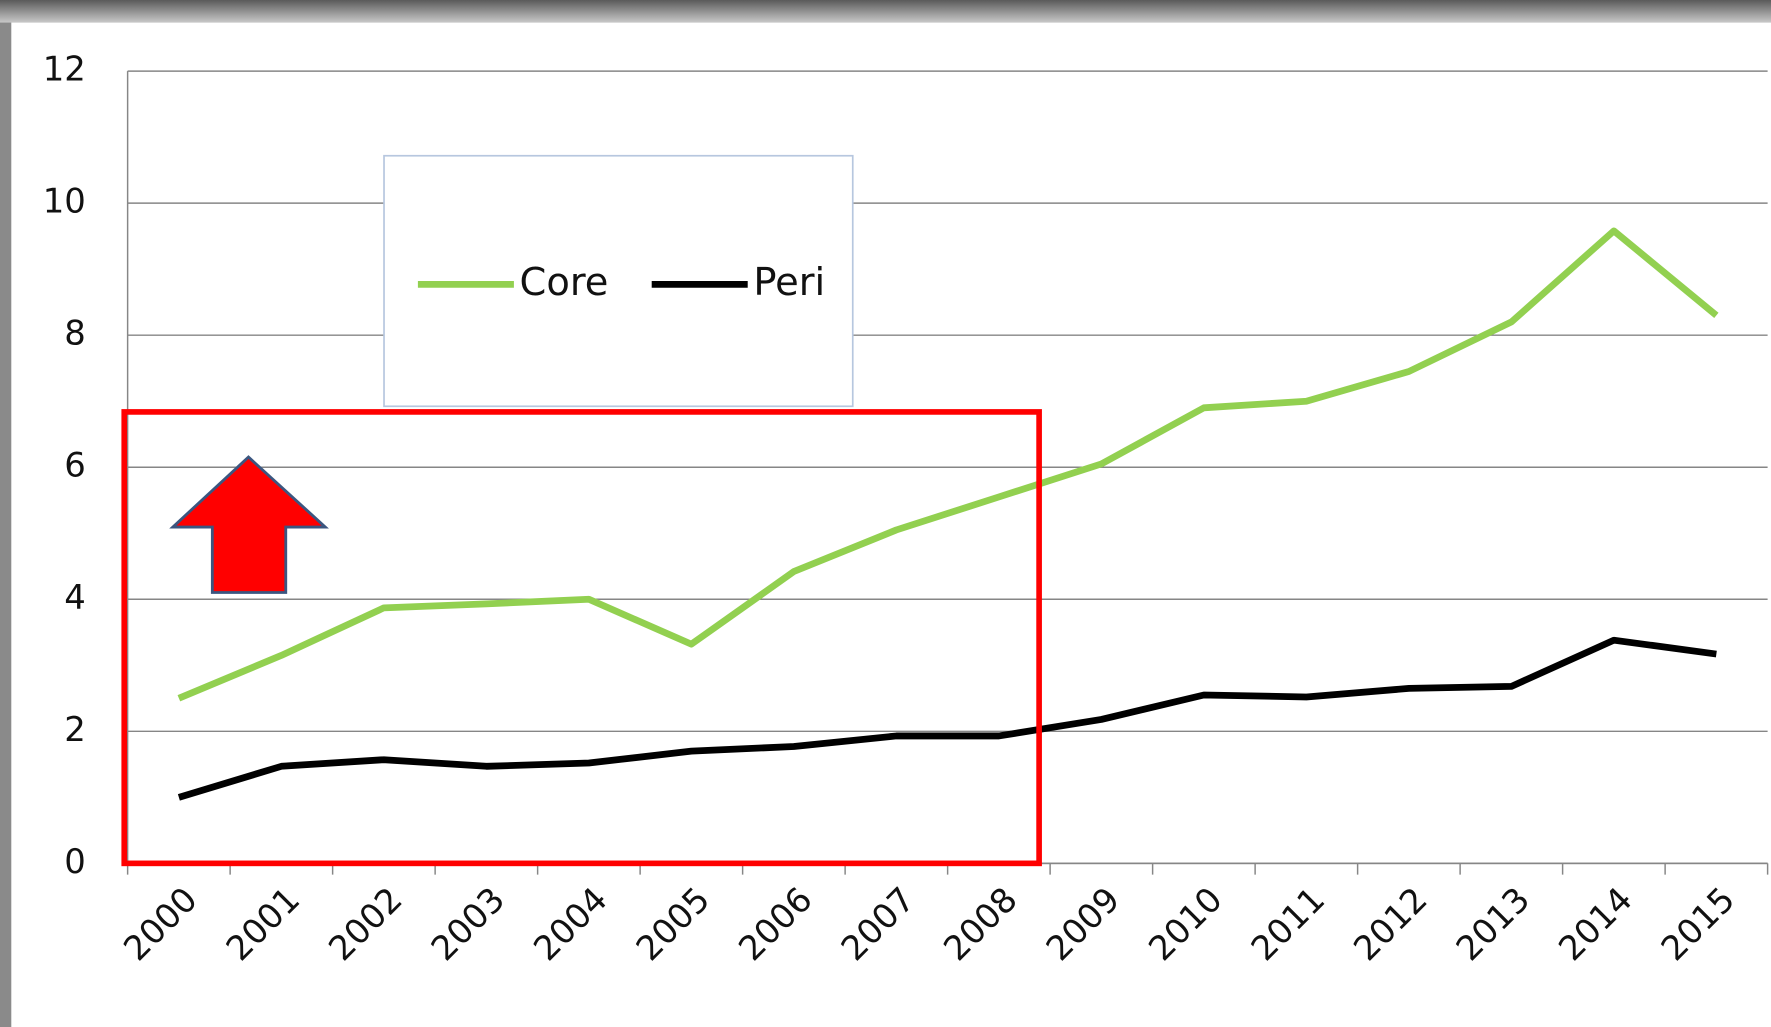  I want to click on legend-label: Core, so click(564, 282).